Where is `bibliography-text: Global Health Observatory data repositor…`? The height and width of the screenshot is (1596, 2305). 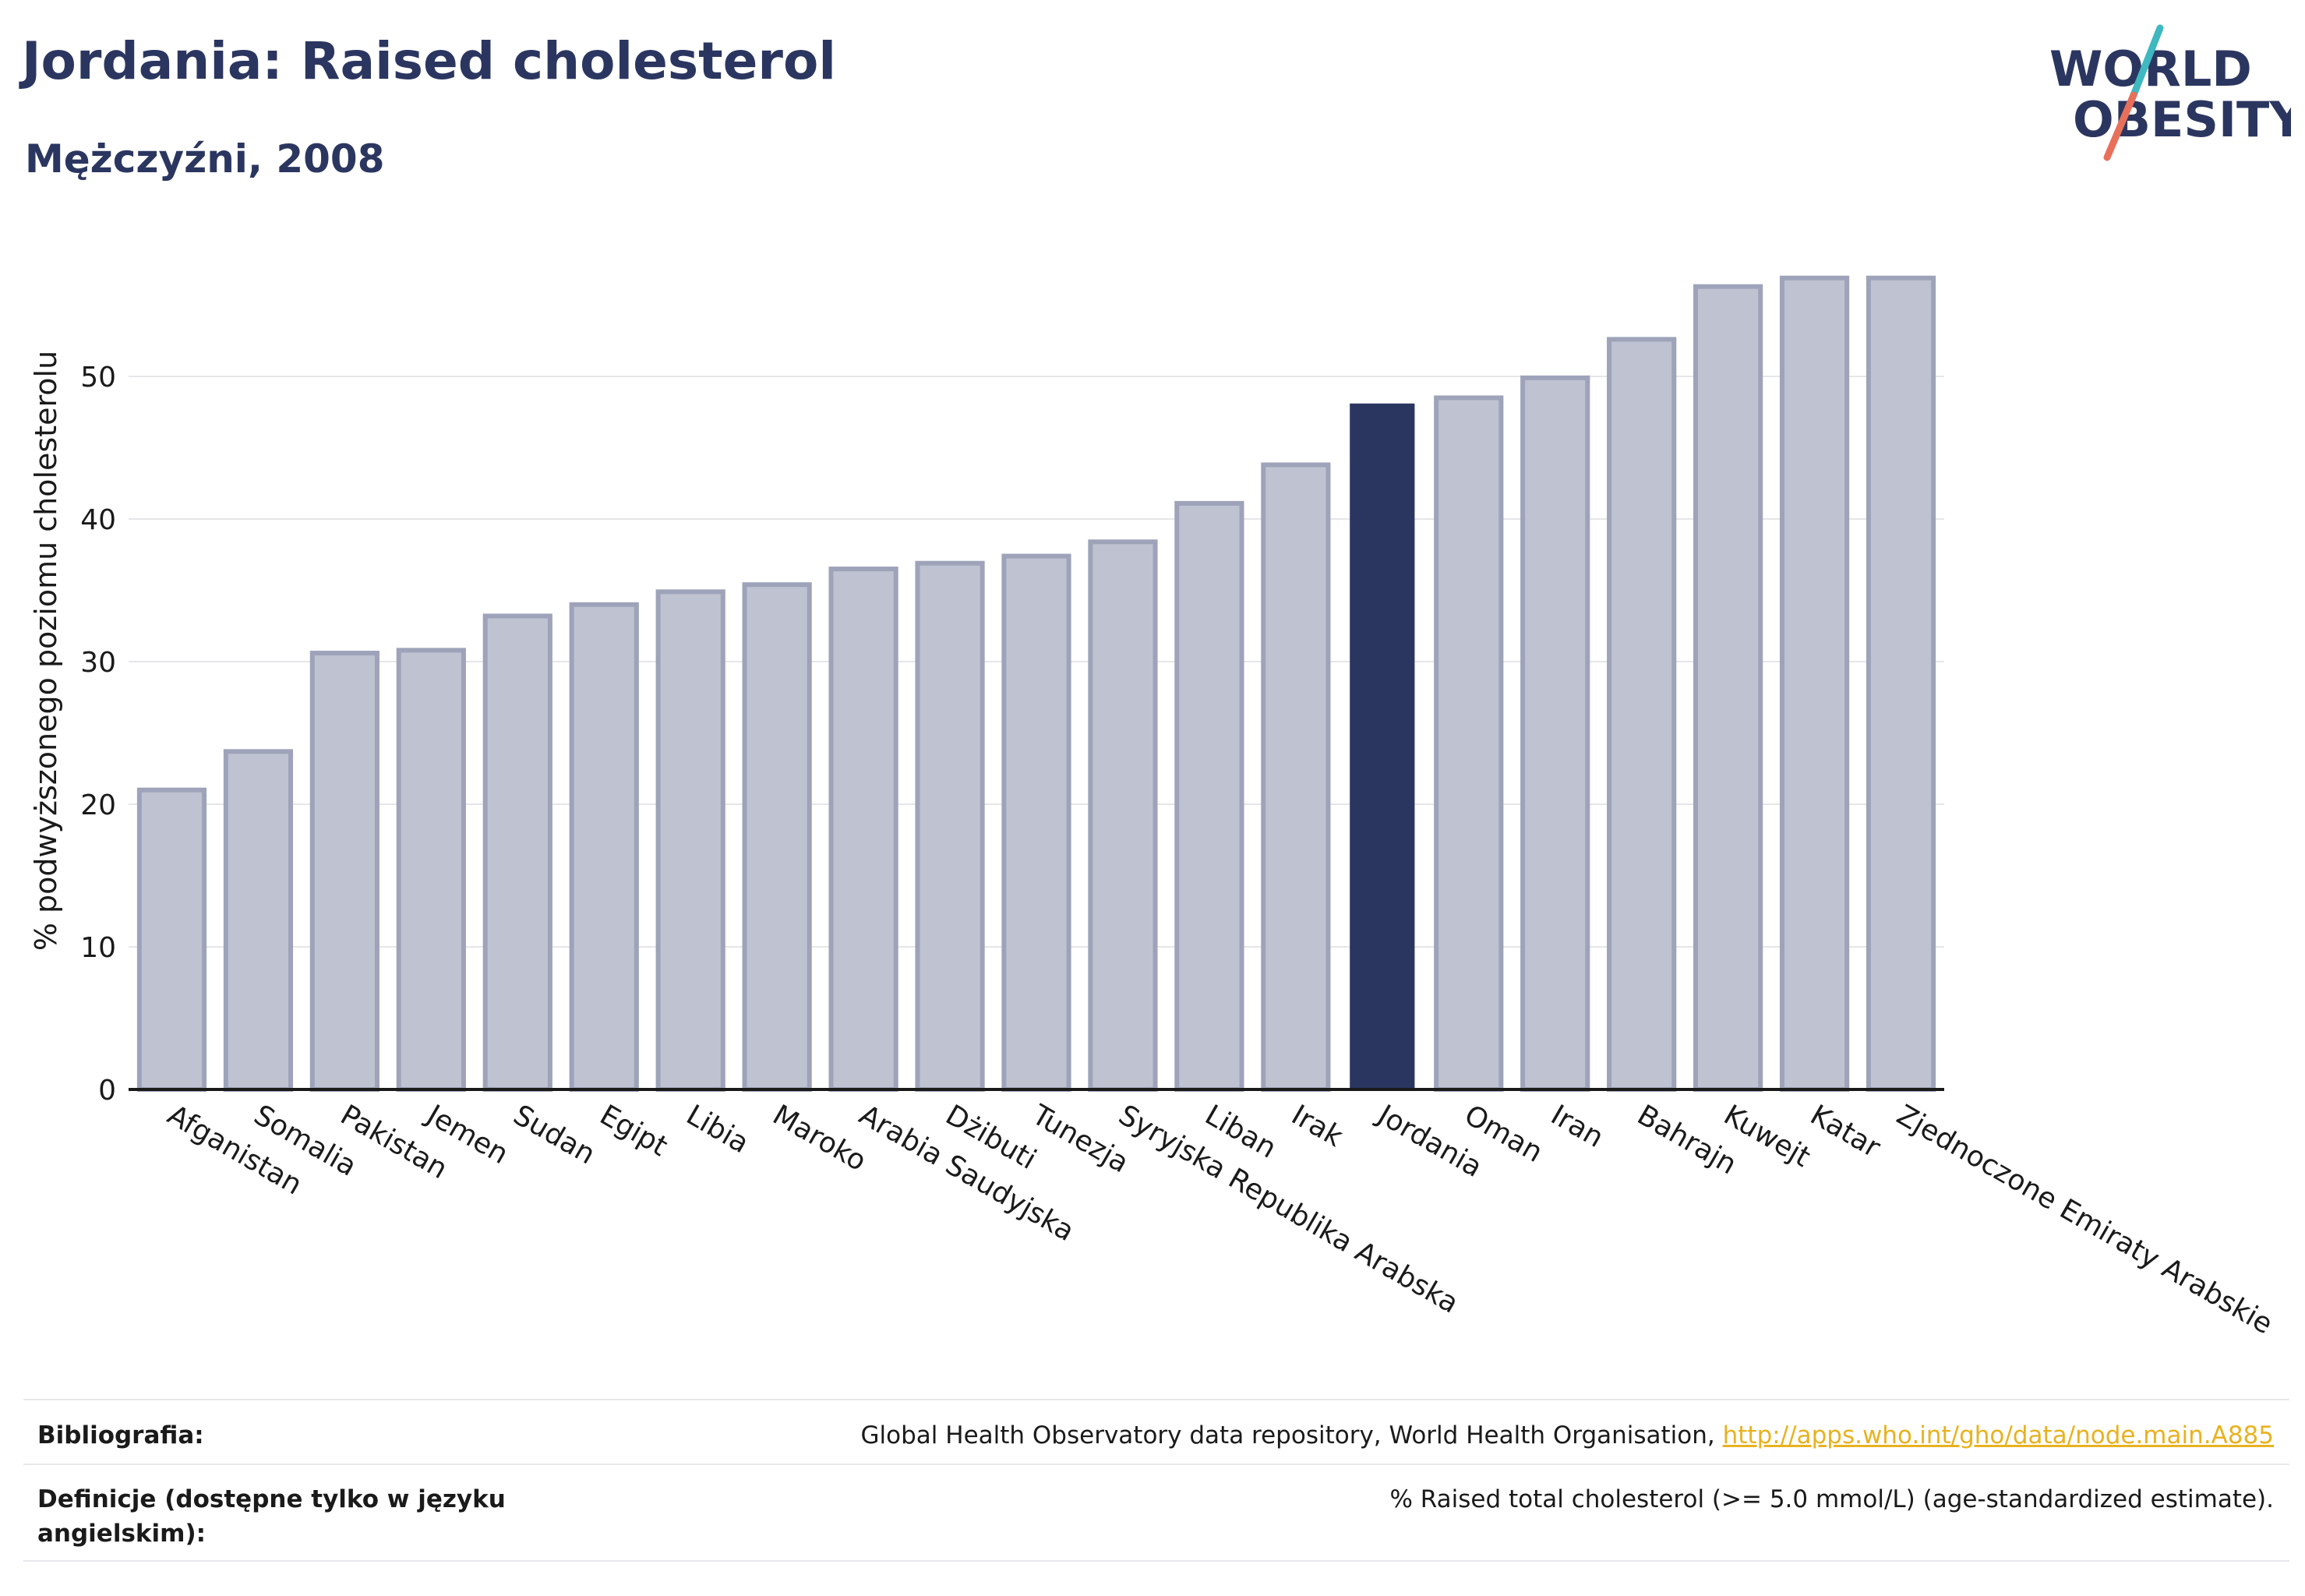 bibliography-text: Global Health Observatory data repositor… is located at coordinates (1291, 1435).